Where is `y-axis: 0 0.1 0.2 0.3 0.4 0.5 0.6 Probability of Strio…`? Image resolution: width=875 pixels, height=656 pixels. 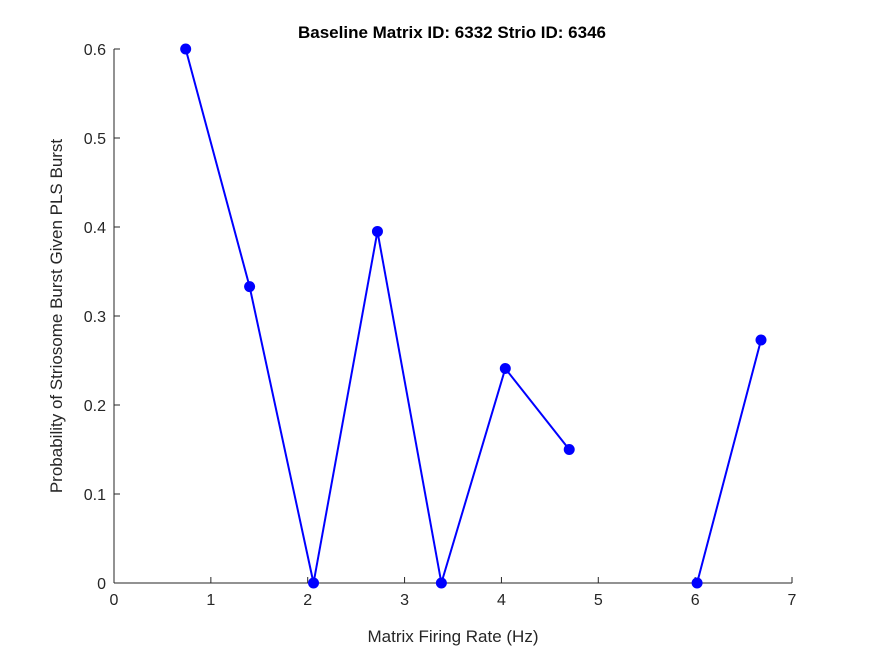
y-axis: 0 0.1 0.2 0.3 0.4 0.5 0.6 Probability of Strio… is located at coordinates (83, 317).